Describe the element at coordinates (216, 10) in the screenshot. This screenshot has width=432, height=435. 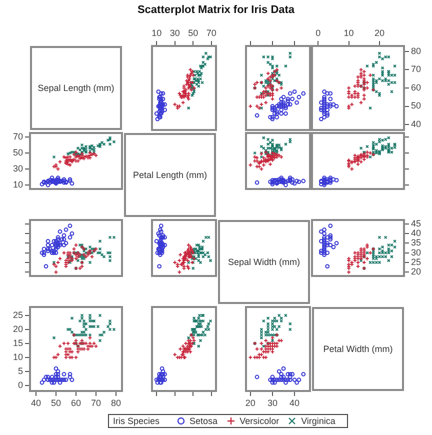
I see `text: Scatterplot Matrix for Iris Data` at that location.